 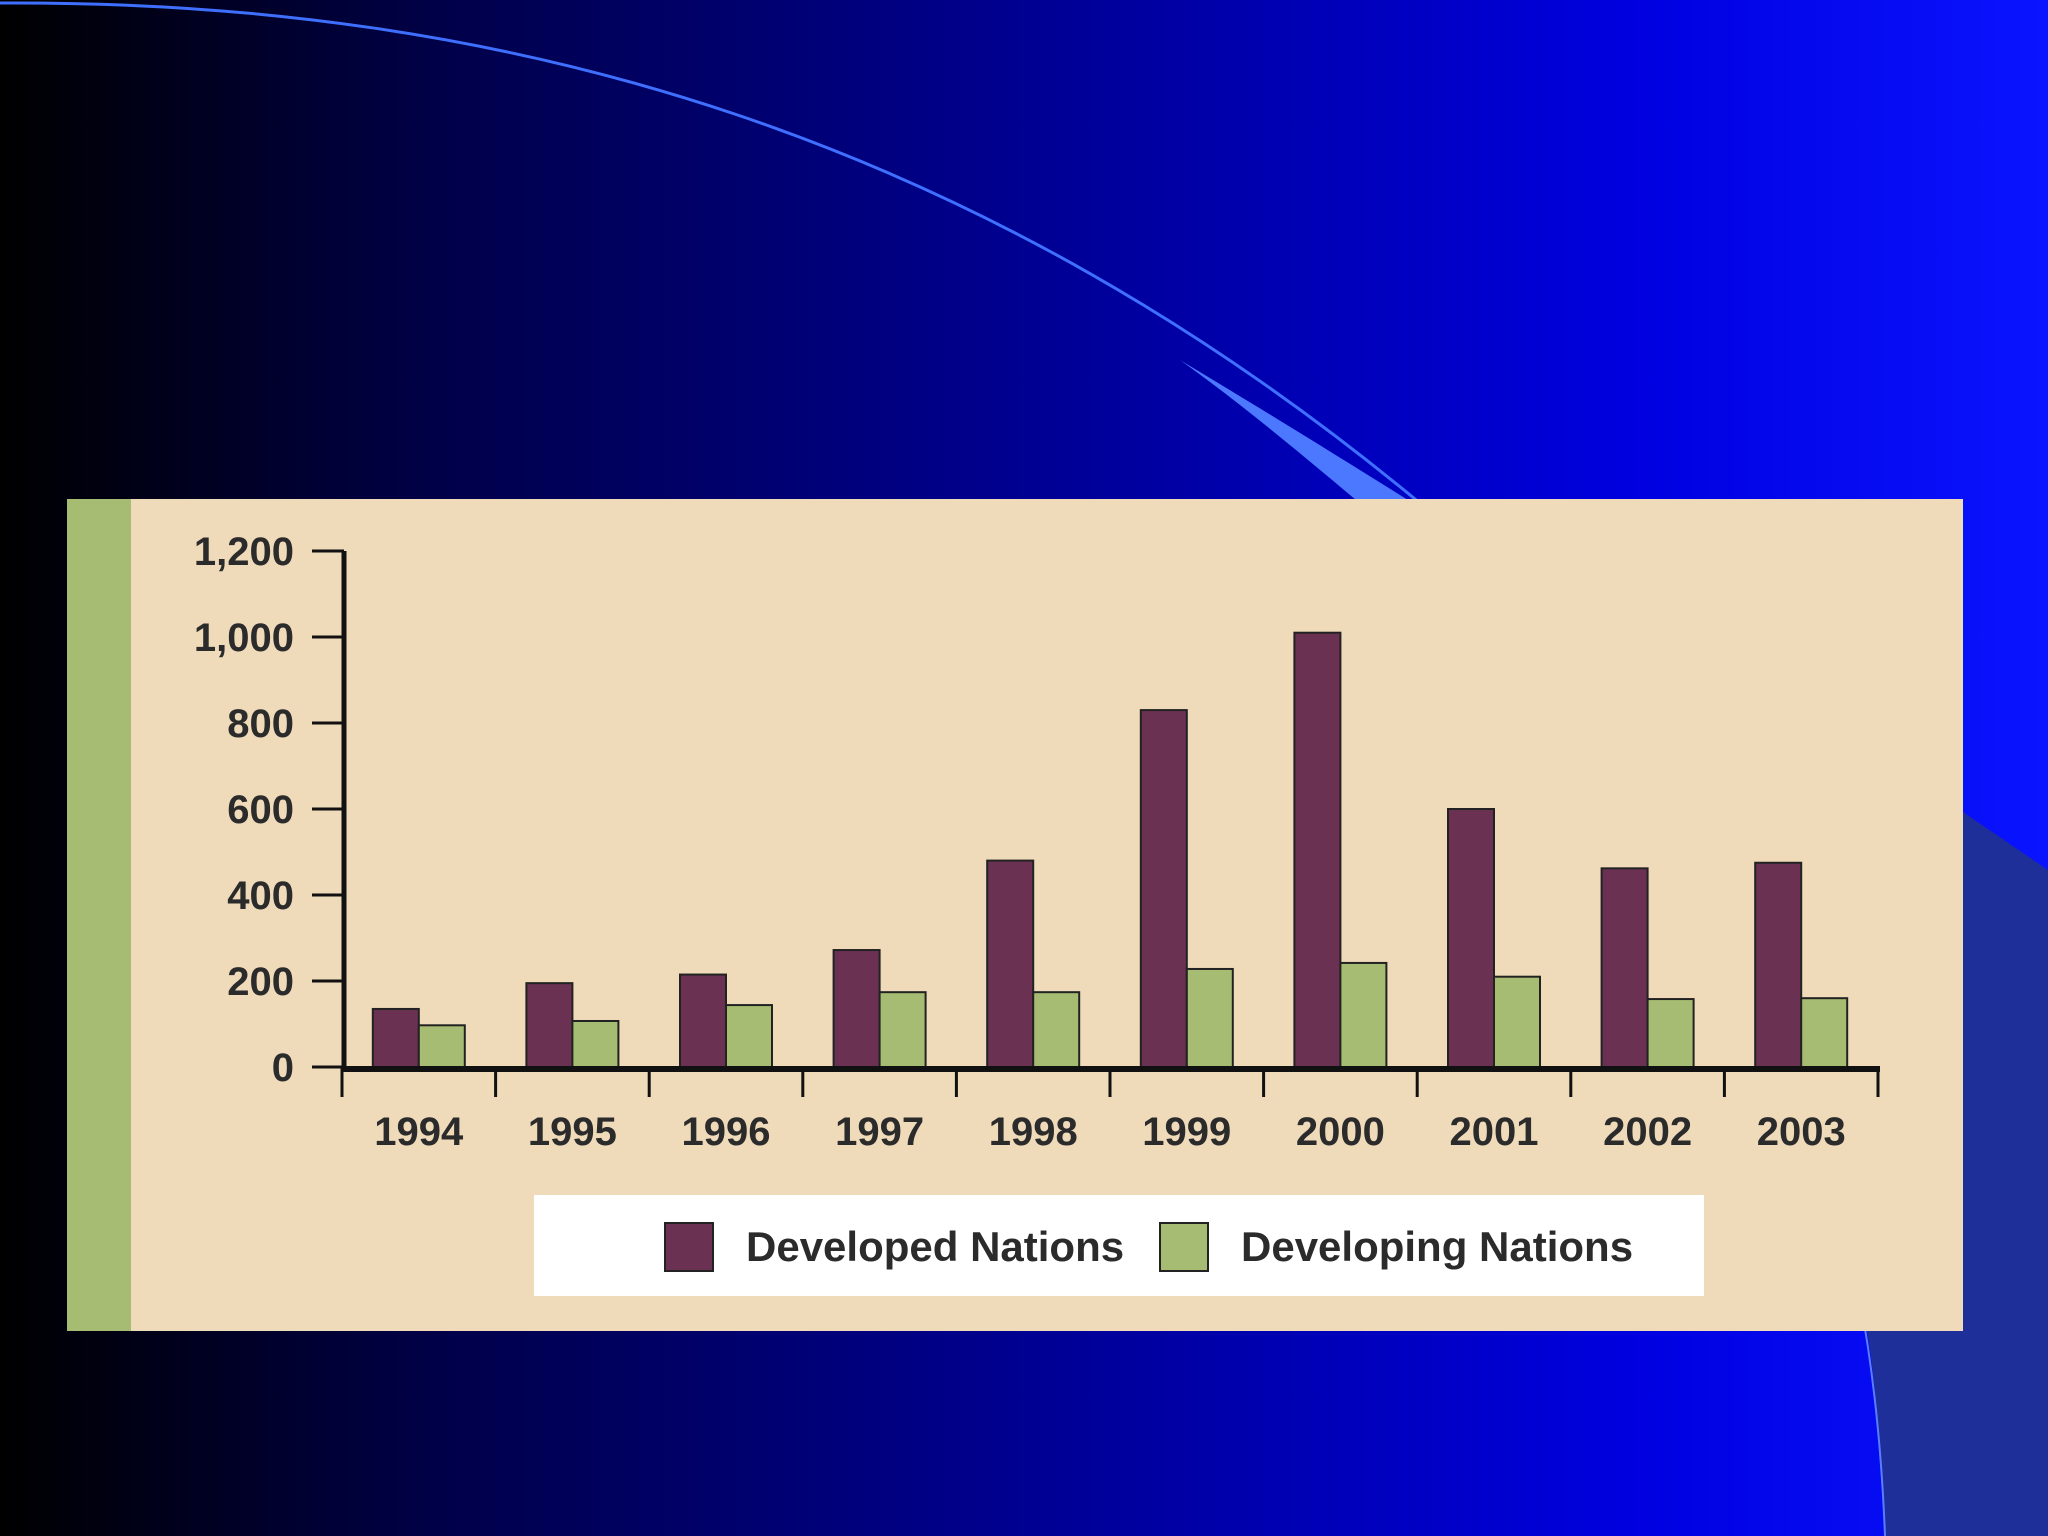 I want to click on legend-swatch-developing, so click(x=1184, y=1247).